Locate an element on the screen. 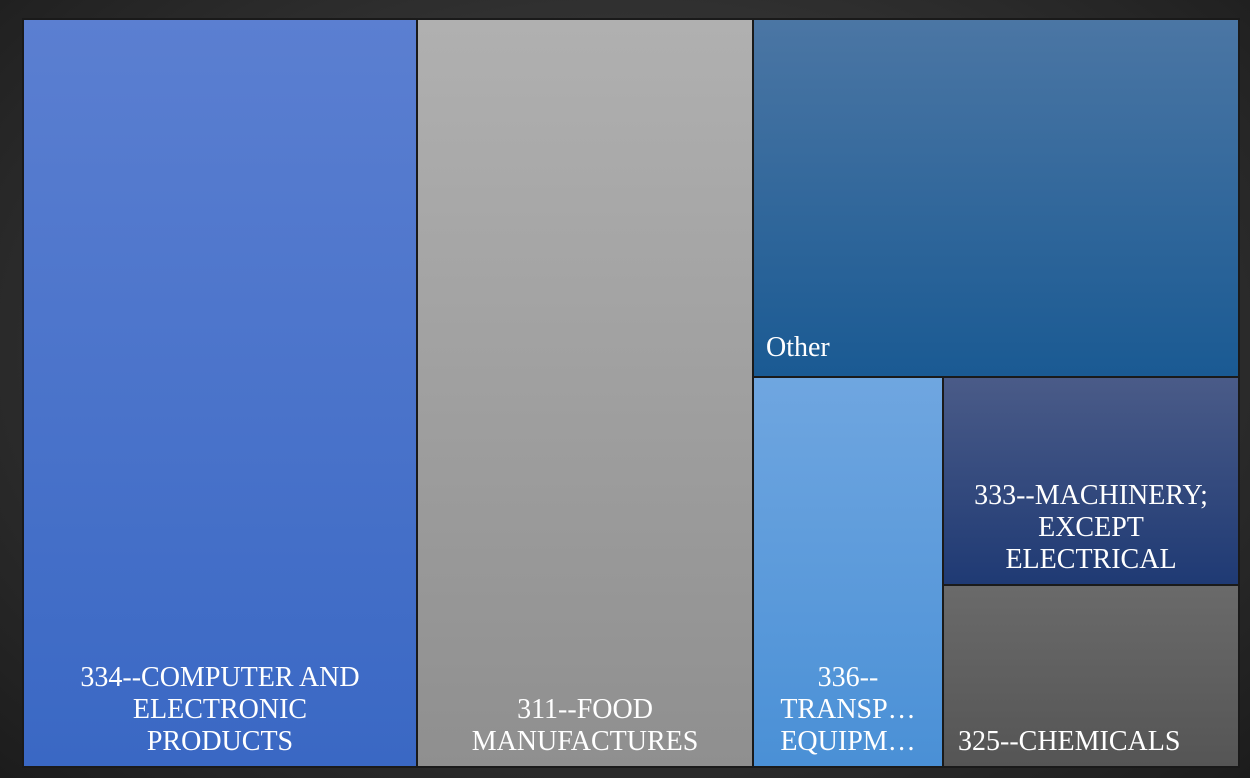 The image size is (1250, 778). tile-chemicals: 325--CHEMICALS is located at coordinates (1091, 676).